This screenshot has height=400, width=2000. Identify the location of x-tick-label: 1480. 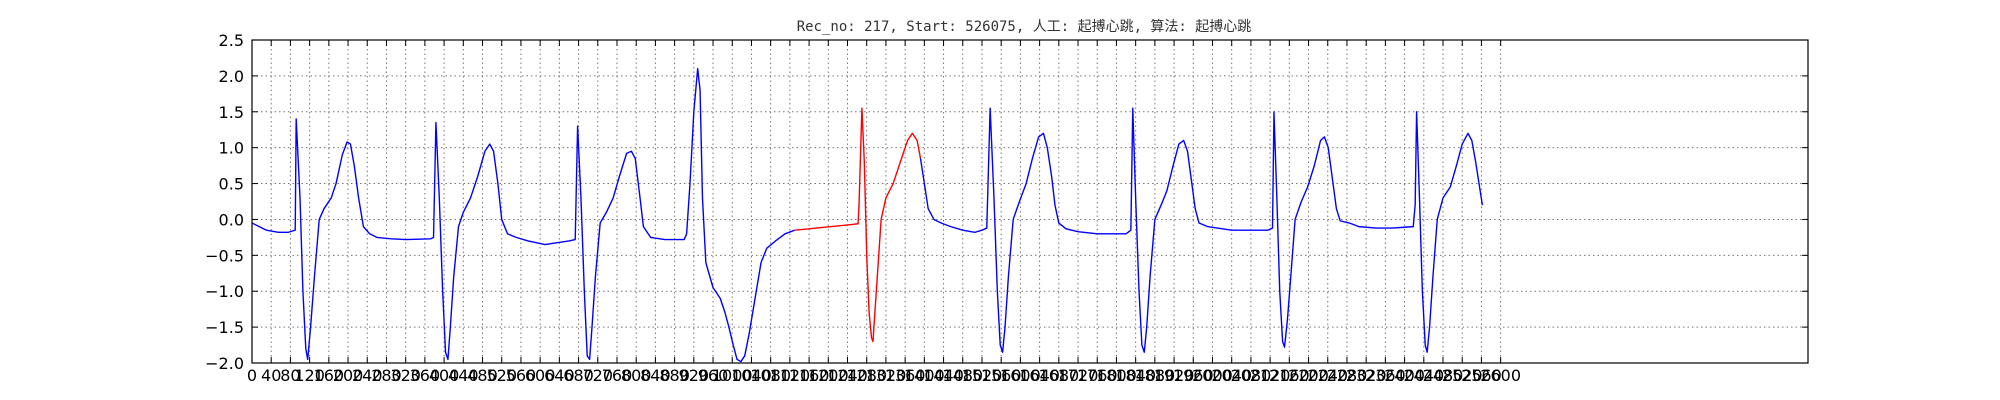
(962, 375).